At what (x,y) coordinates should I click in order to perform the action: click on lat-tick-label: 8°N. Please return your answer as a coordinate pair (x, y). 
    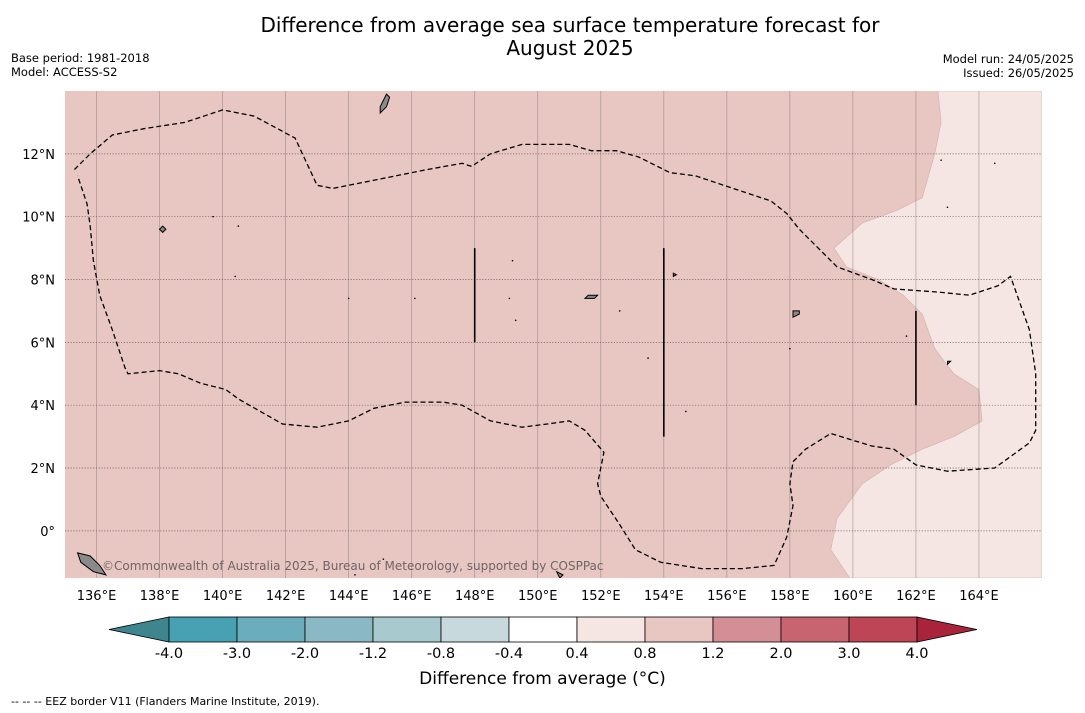
    Looking at the image, I should click on (43, 281).